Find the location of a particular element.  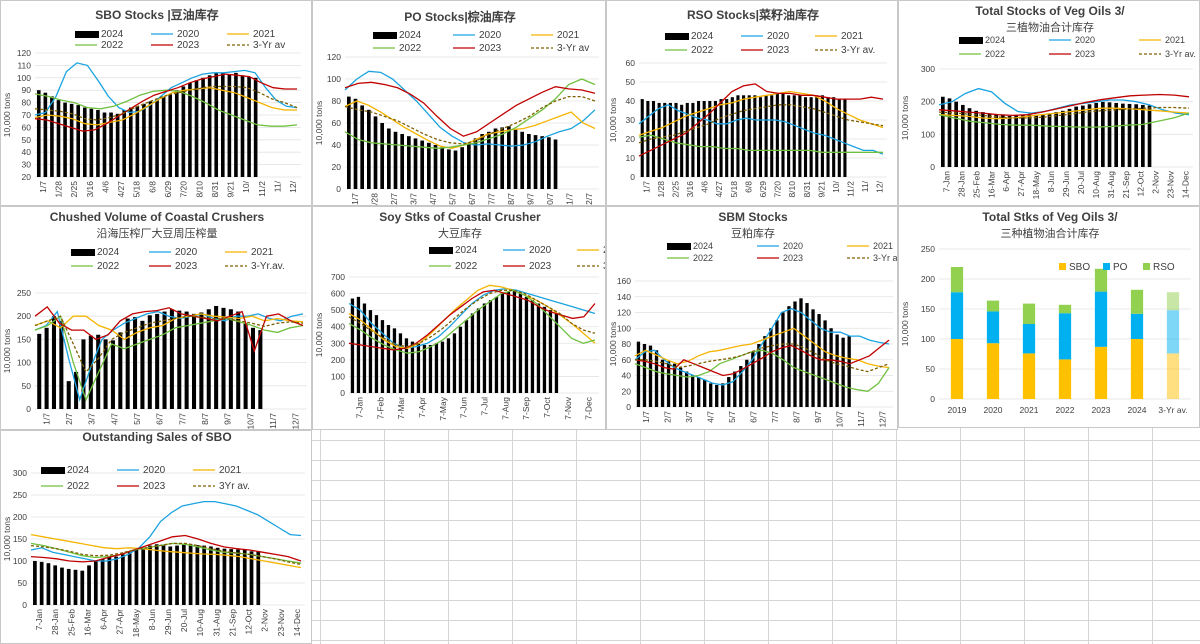

x-tick-label: 2020 is located at coordinates (993, 410).